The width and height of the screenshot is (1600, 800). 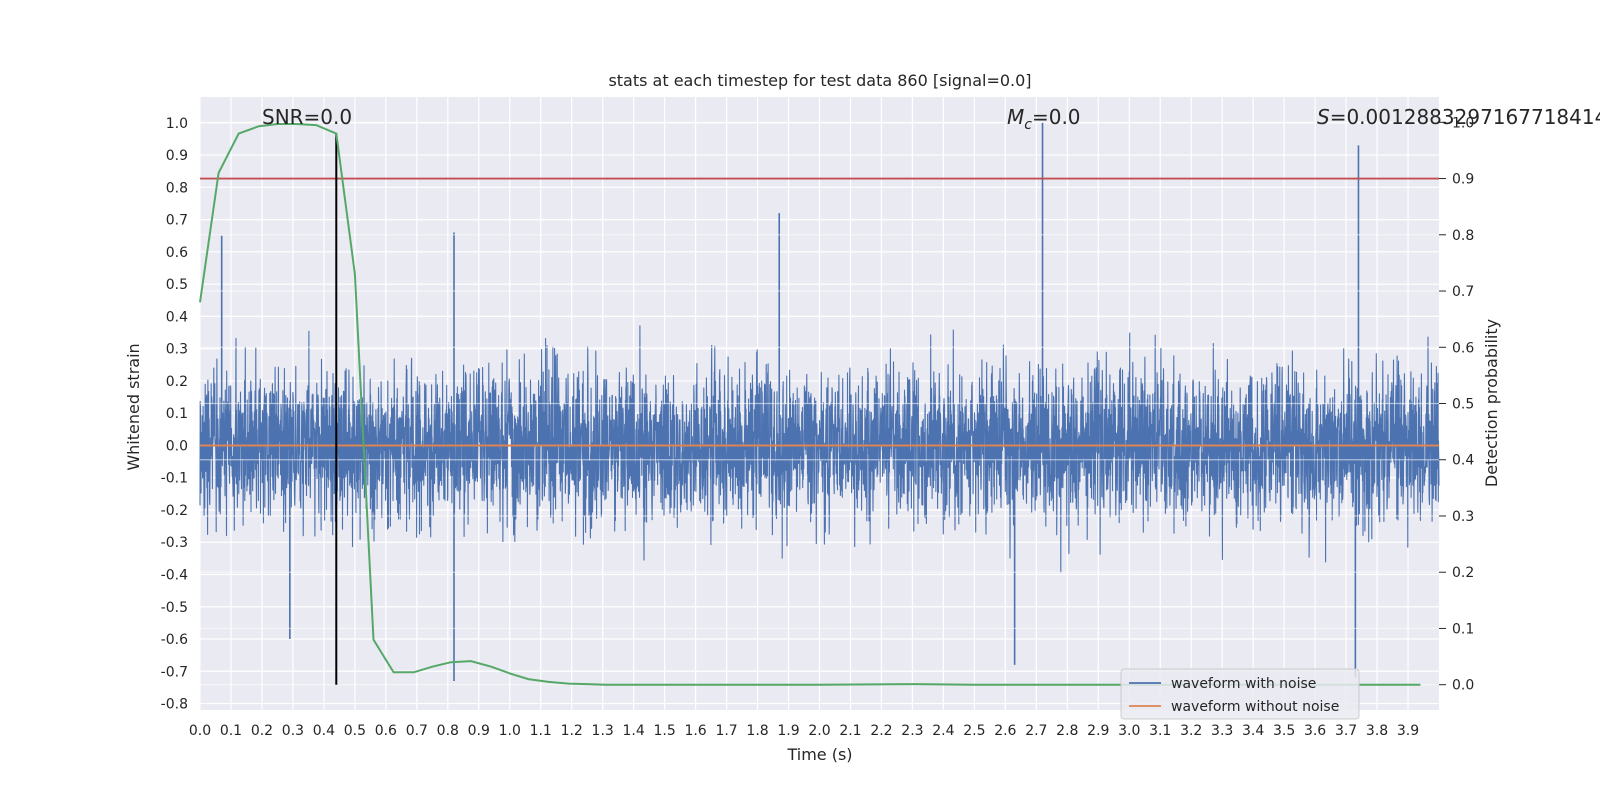 What do you see at coordinates (726, 731) in the screenshot?
I see `x-tick-label: 1.7` at bounding box center [726, 731].